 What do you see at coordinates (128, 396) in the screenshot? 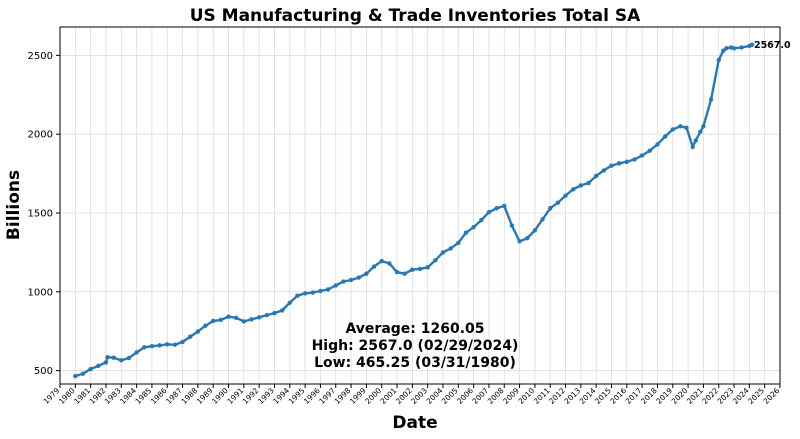
I see `x-tick-label: 1984` at bounding box center [128, 396].